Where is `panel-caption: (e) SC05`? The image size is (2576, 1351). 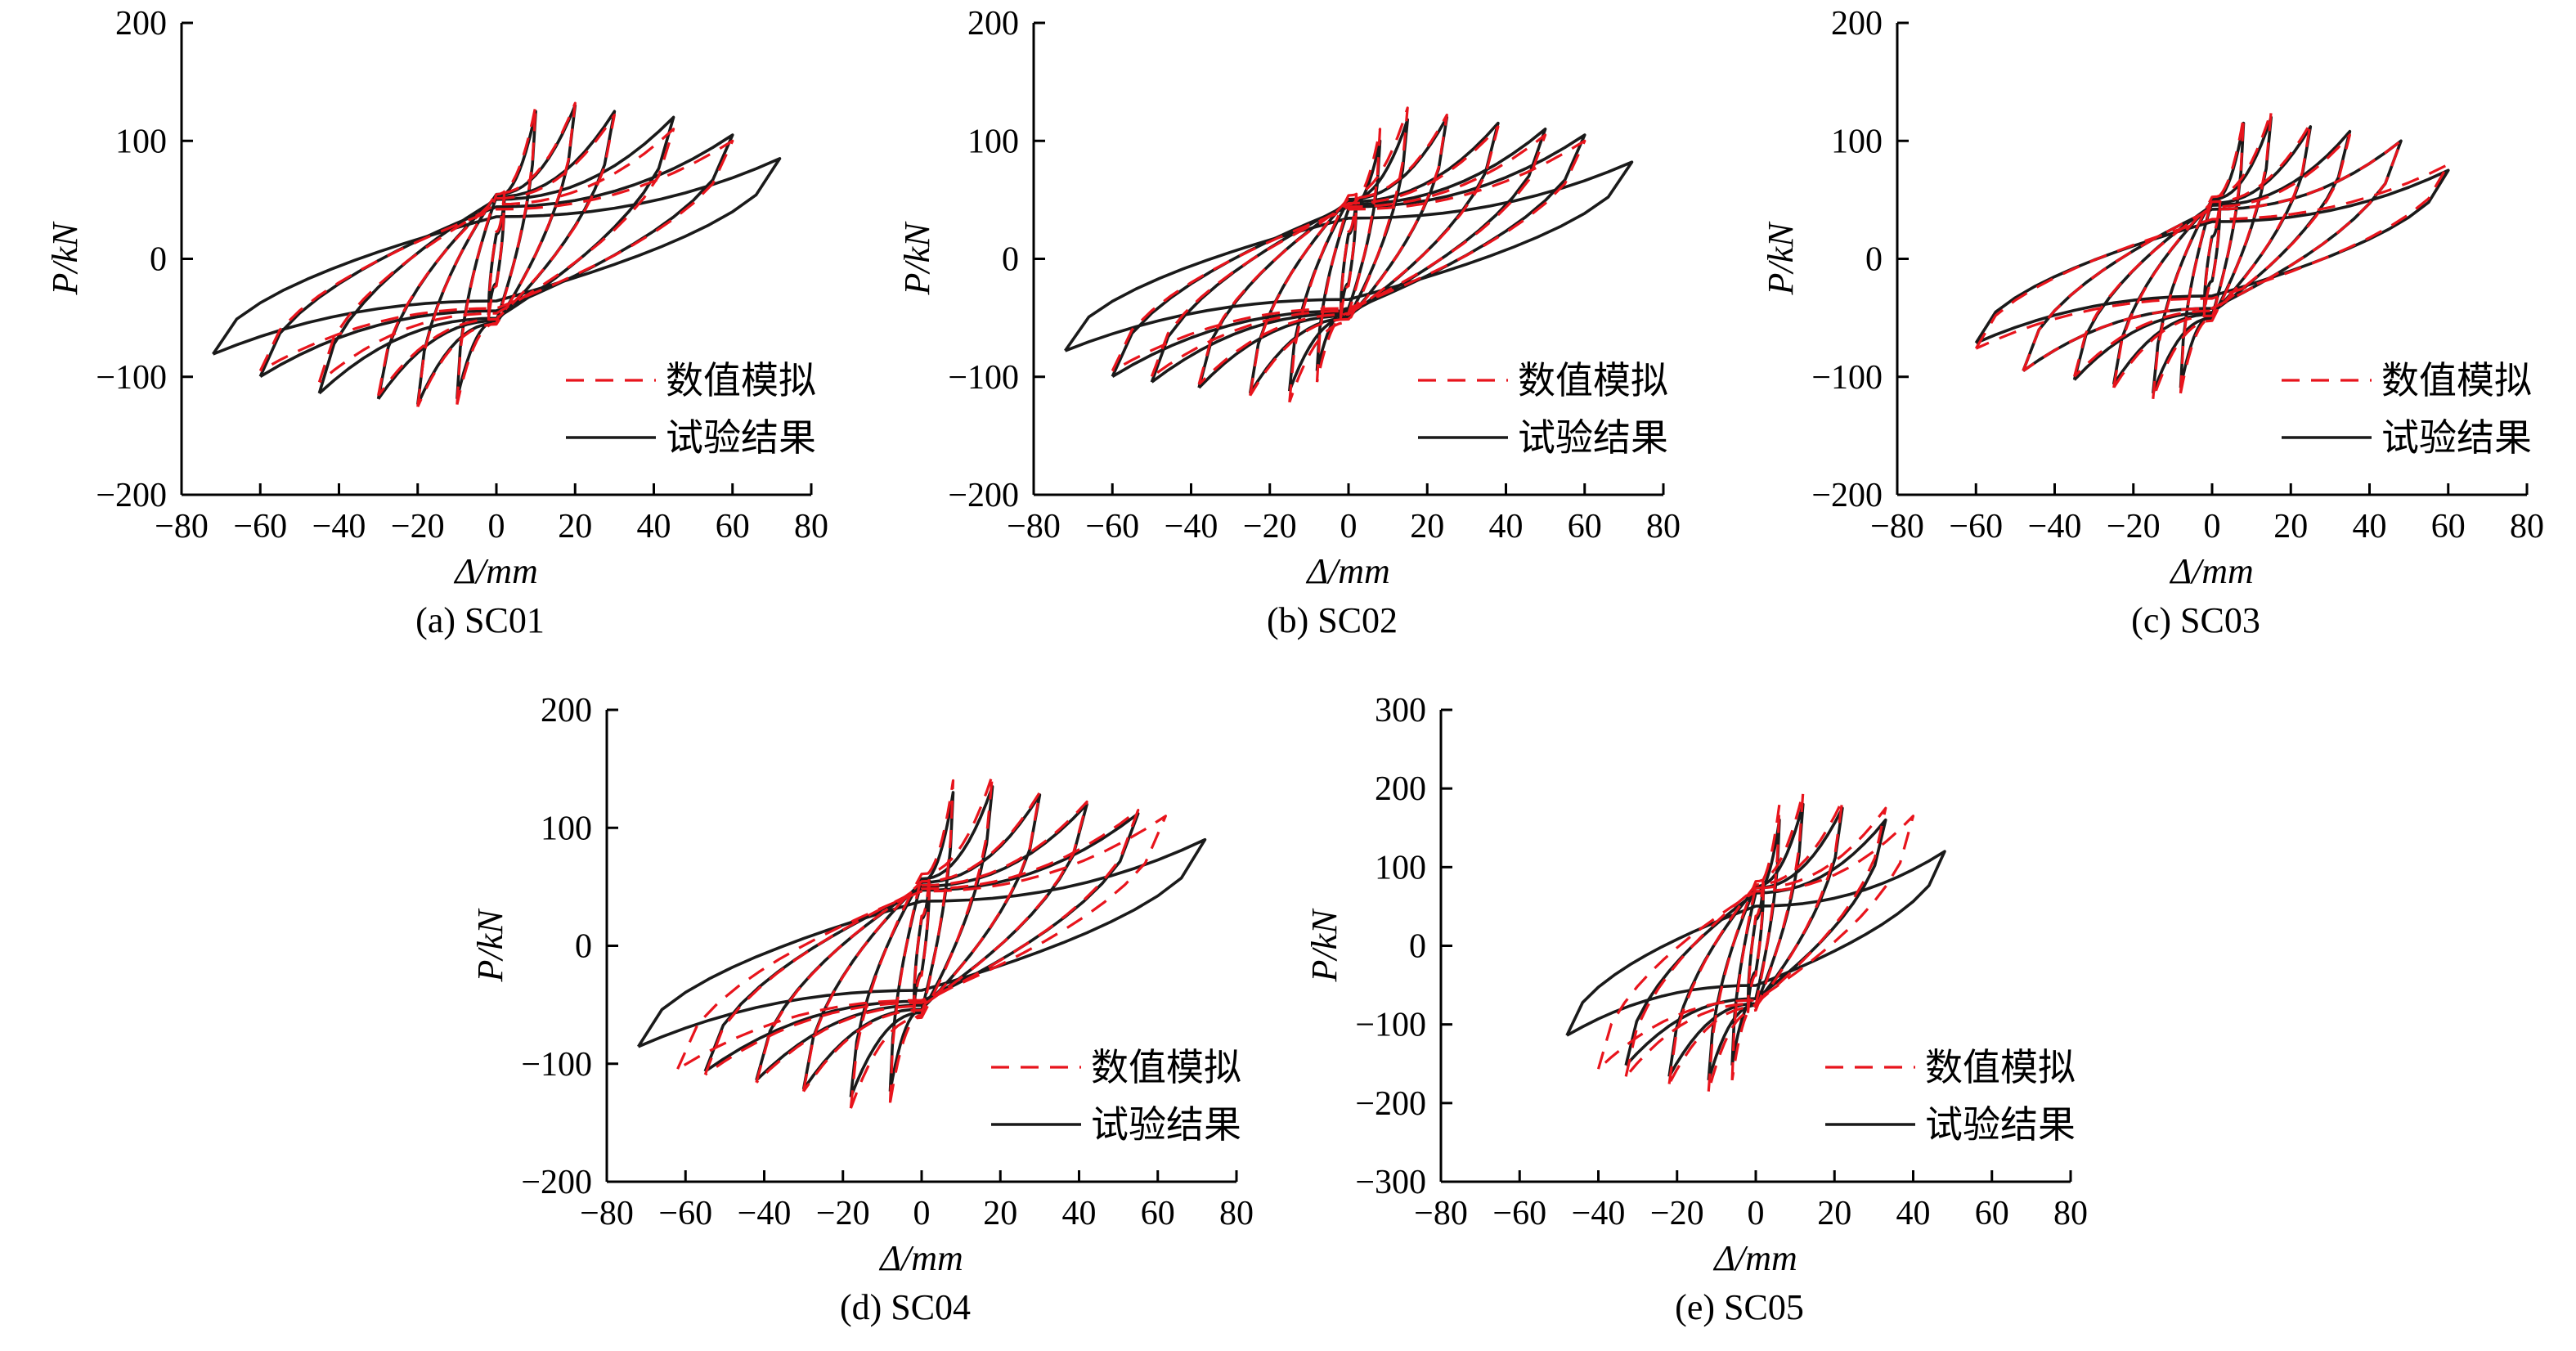
panel-caption: (e) SC05 is located at coordinates (1739, 1307).